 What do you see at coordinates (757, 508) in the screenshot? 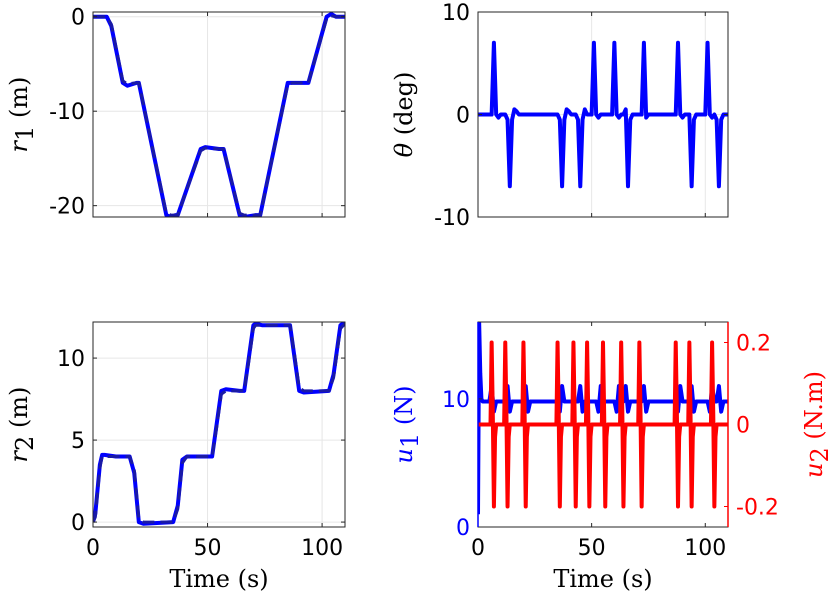
I see `y2-tick-label: -0.2` at bounding box center [757, 508].